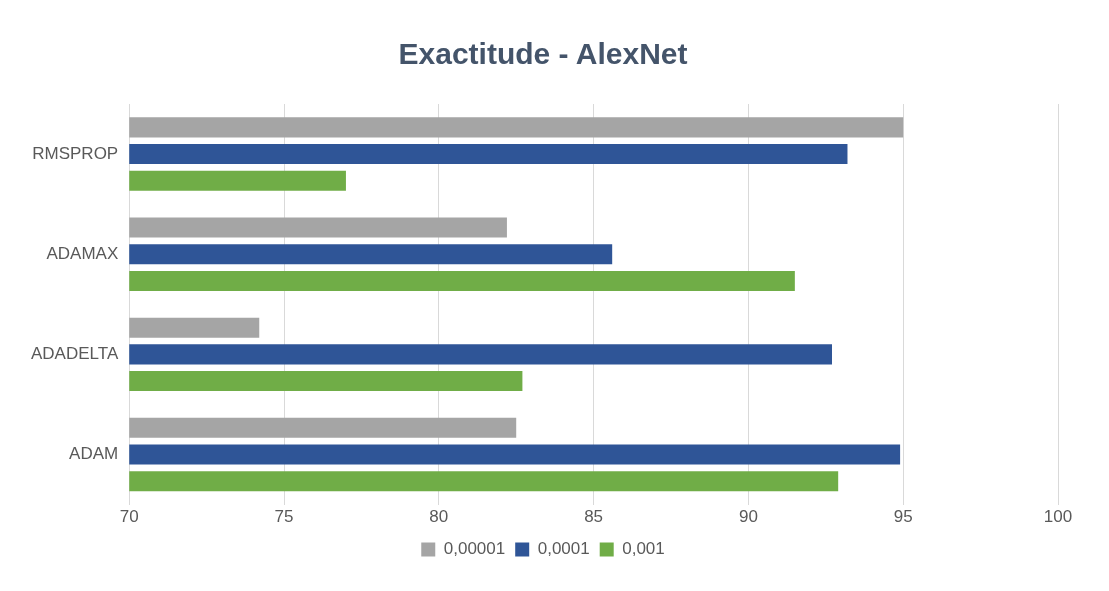 The width and height of the screenshot is (1109, 591). What do you see at coordinates (284, 517) in the screenshot?
I see `x-tick-label: 75` at bounding box center [284, 517].